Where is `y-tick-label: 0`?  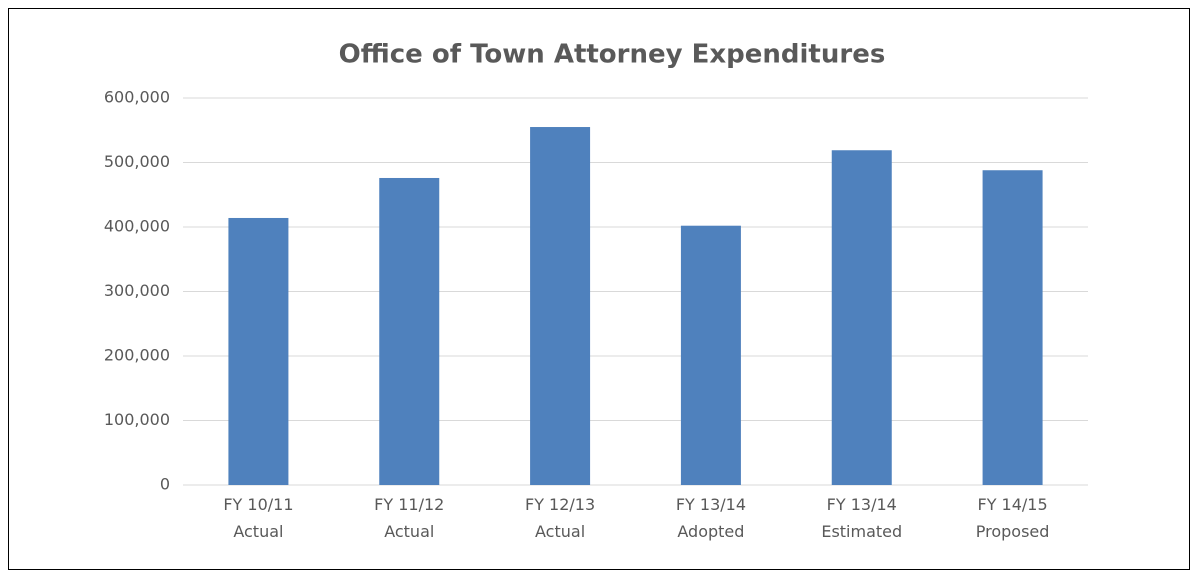 y-tick-label: 0 is located at coordinates (165, 484).